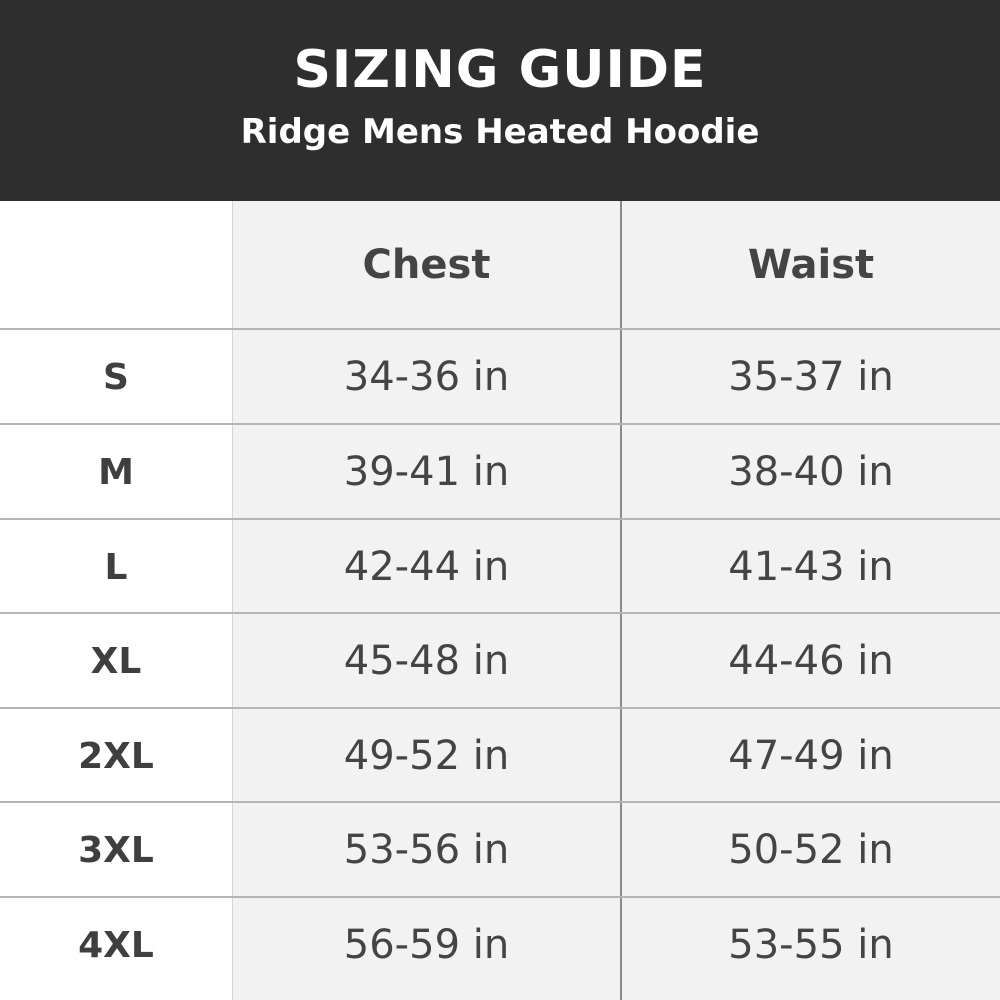  Describe the element at coordinates (426, 661) in the screenshot. I see `chest-cell: 45-48 in` at that location.